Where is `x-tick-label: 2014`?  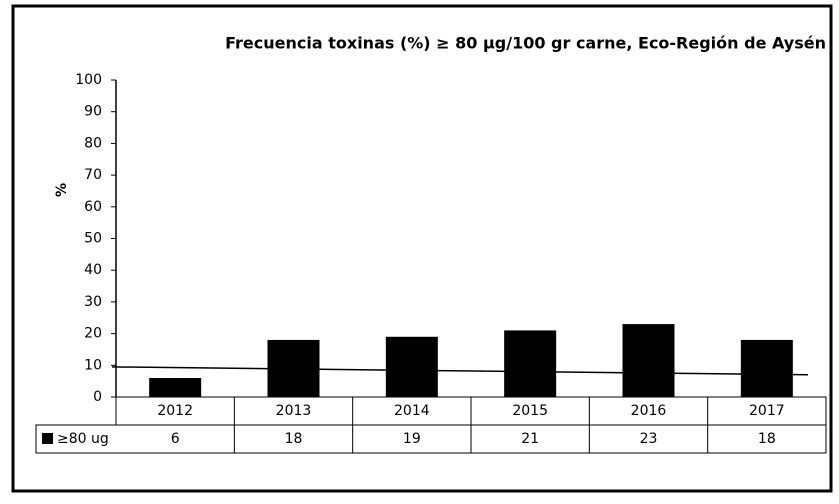
x-tick-label: 2014 is located at coordinates (412, 411).